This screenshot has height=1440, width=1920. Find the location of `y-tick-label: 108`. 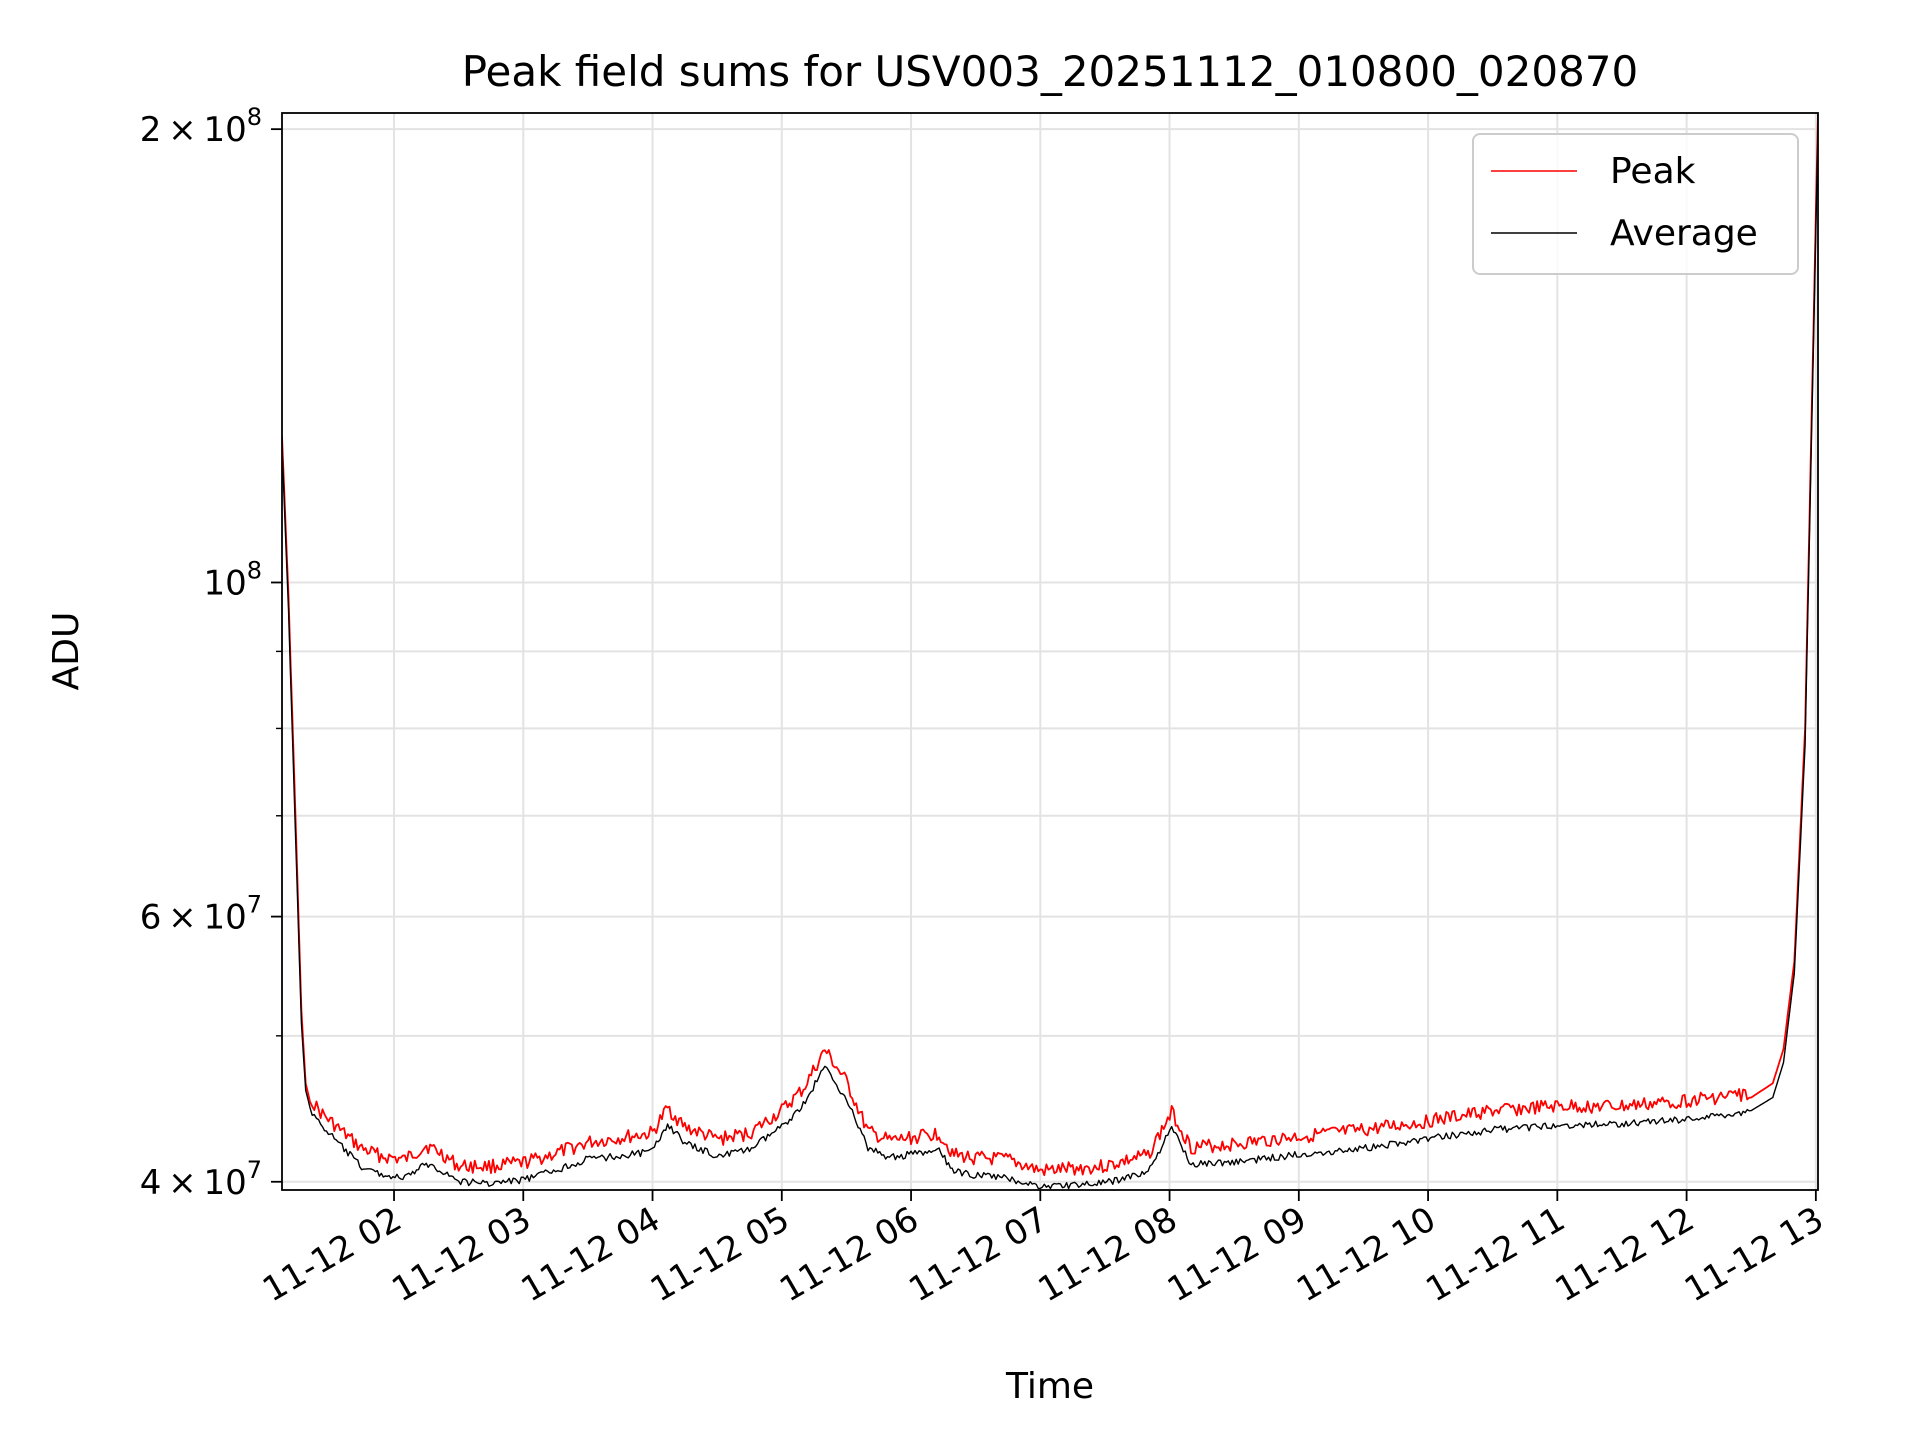

y-tick-label: 108 is located at coordinates (232, 579).